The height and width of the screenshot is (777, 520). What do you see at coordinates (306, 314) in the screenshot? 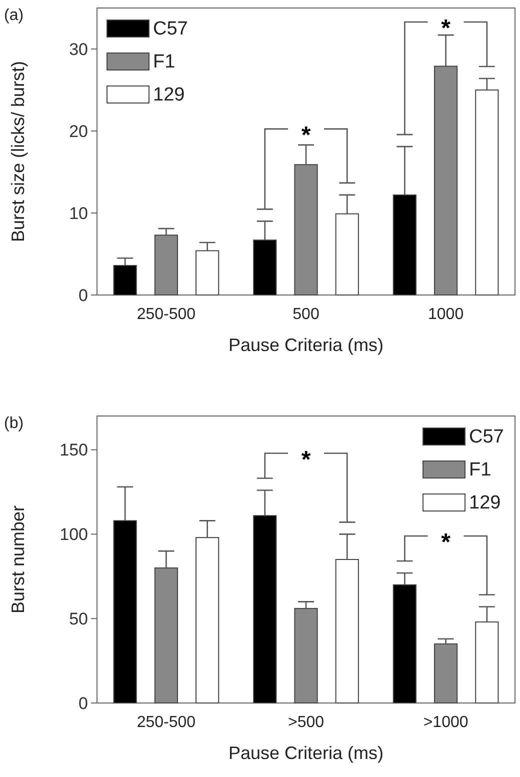
I see `x-tick-label: 500` at bounding box center [306, 314].